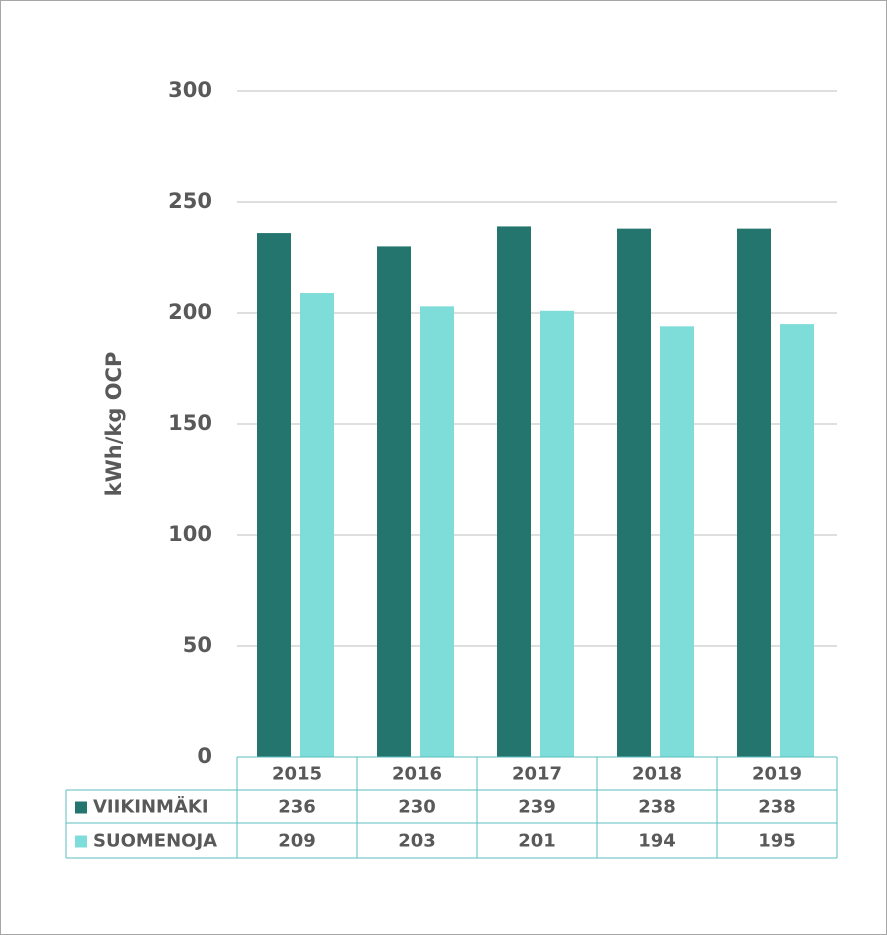 The height and width of the screenshot is (935, 887). Describe the element at coordinates (537, 807) in the screenshot. I see `data-table-value: 239` at that location.